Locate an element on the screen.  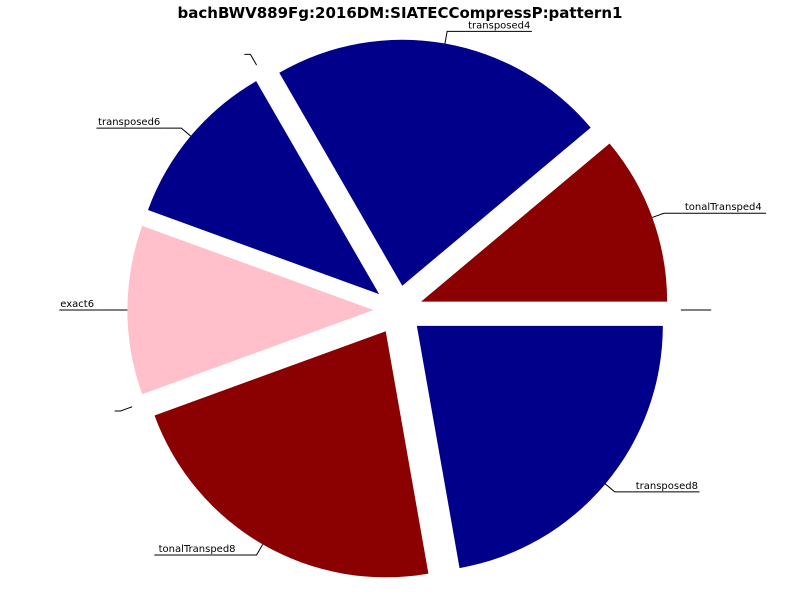
slice-label-transposed8: transposed8 is located at coordinates (667, 486).